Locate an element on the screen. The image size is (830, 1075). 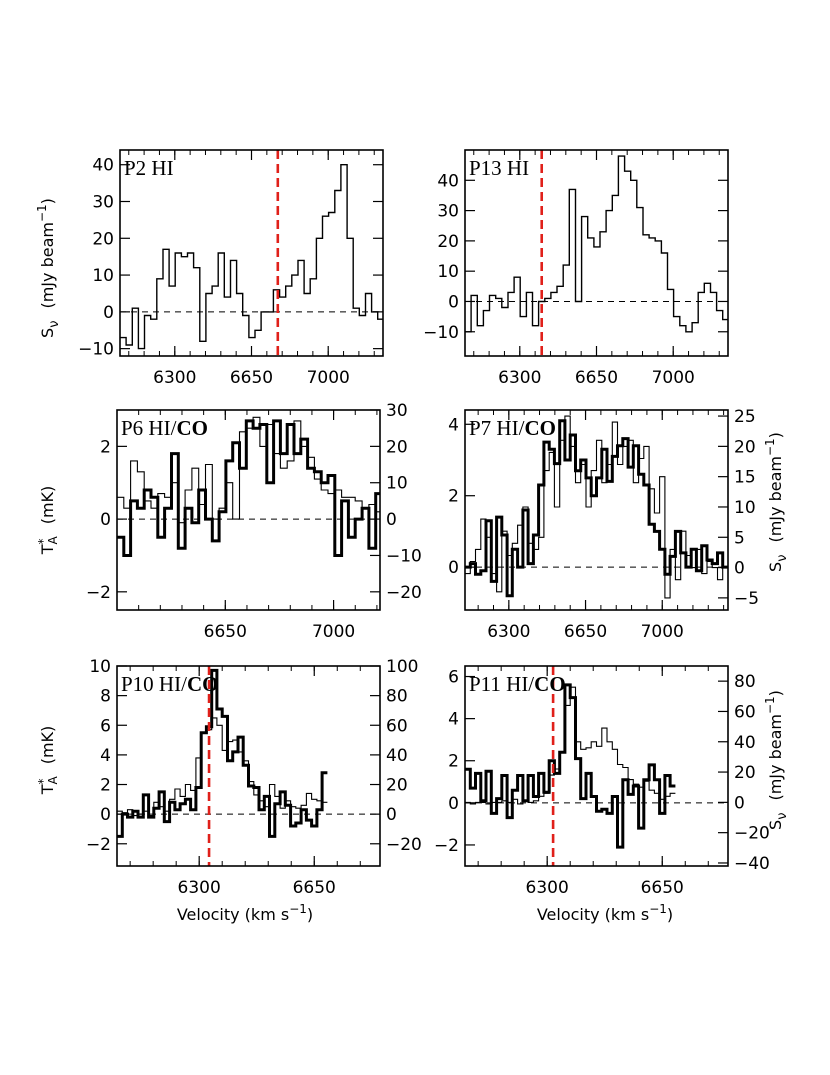
x-tick-label-p11: 6650 is located at coordinates (662, 888).